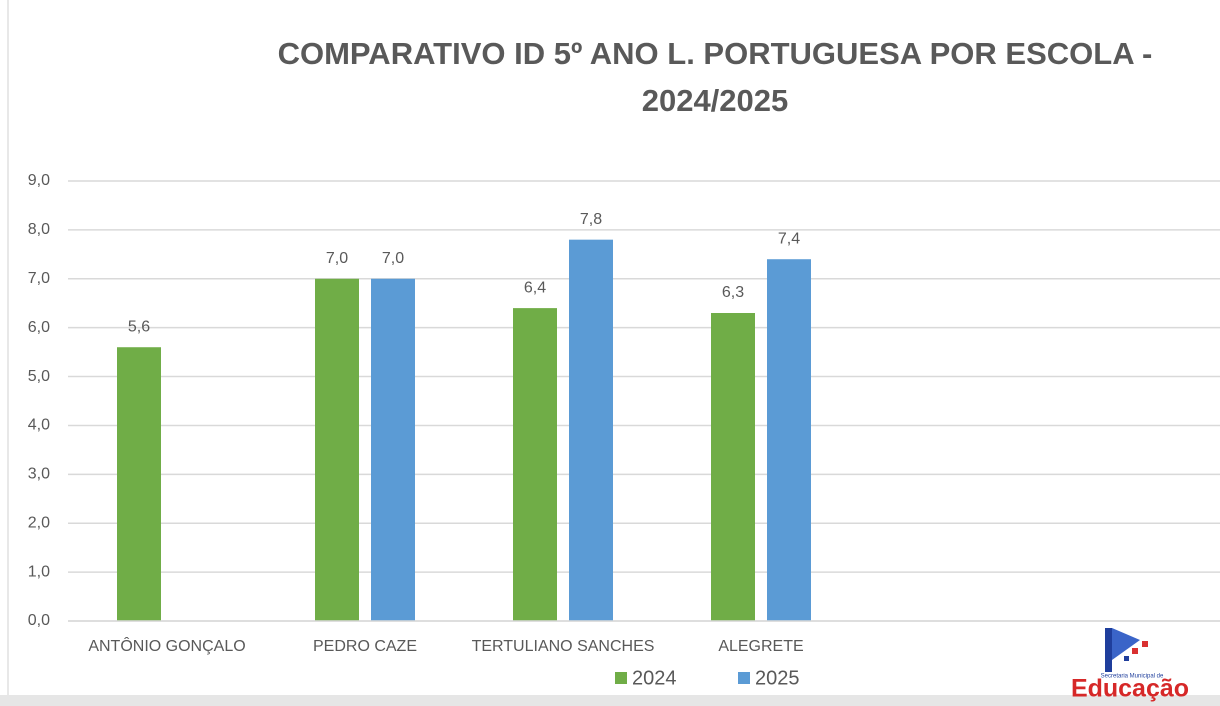  What do you see at coordinates (777, 678) in the screenshot?
I see `legend-label: 2025` at bounding box center [777, 678].